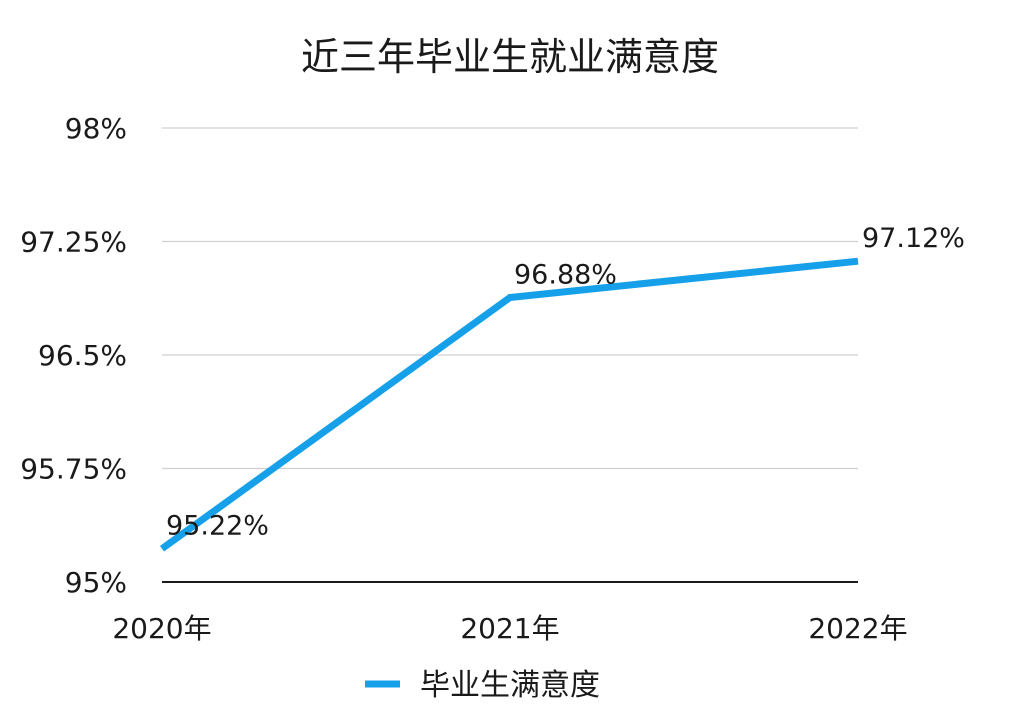 This screenshot has width=1022, height=717. I want to click on data-label: 97.12%, so click(913, 238).